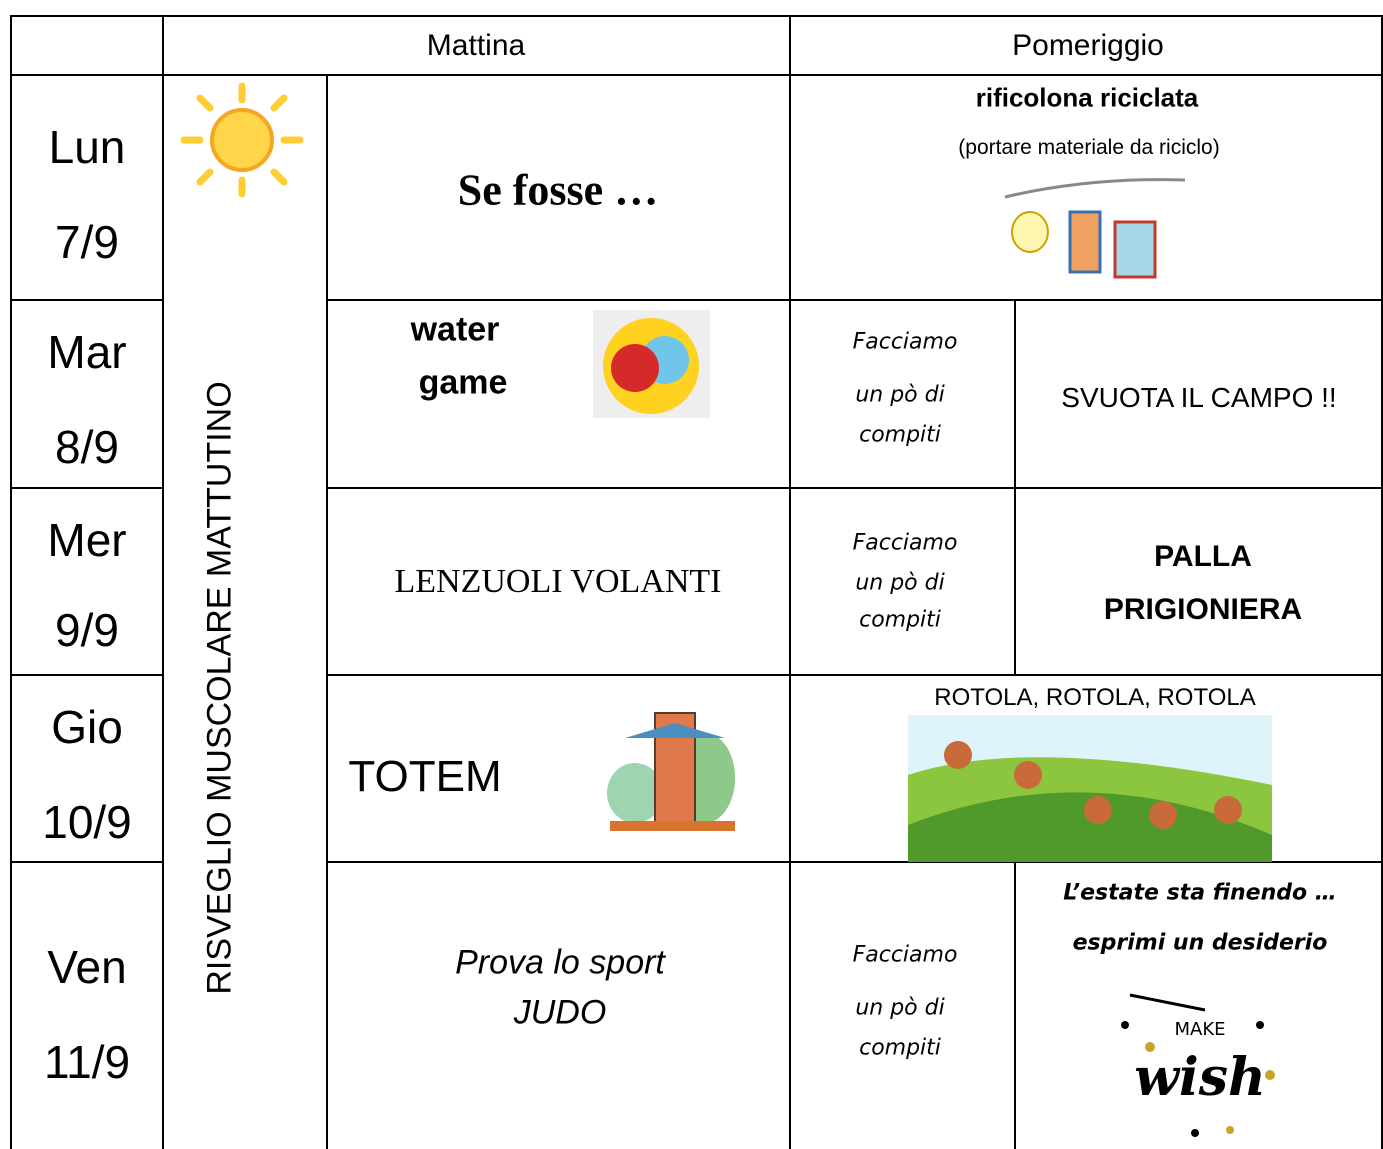 This screenshot has width=1383, height=1149. Describe the element at coordinates (1088, 45) in the screenshot. I see `header-cell: Pomeriggio` at that location.